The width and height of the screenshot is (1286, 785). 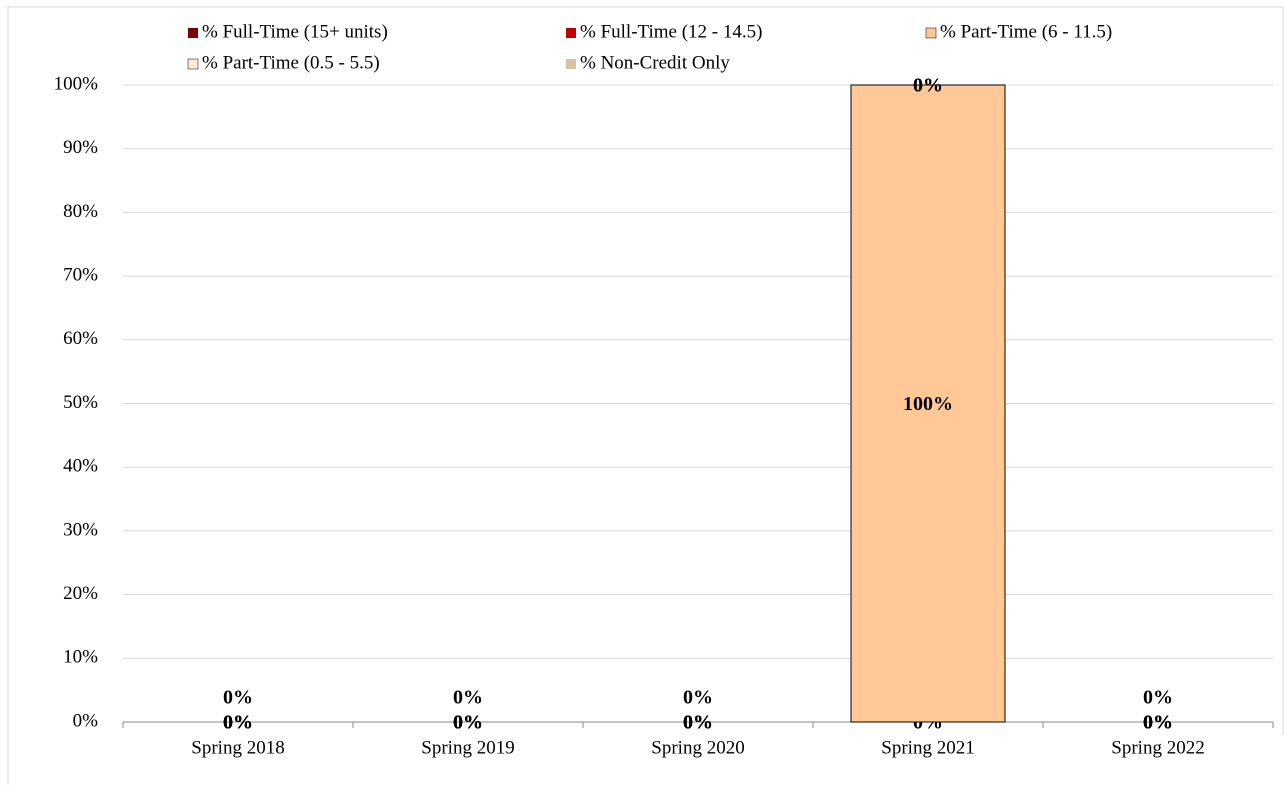 What do you see at coordinates (291, 62) in the screenshot?
I see `legend-label: % Part-Time (0.5 - 5.5)` at bounding box center [291, 62].